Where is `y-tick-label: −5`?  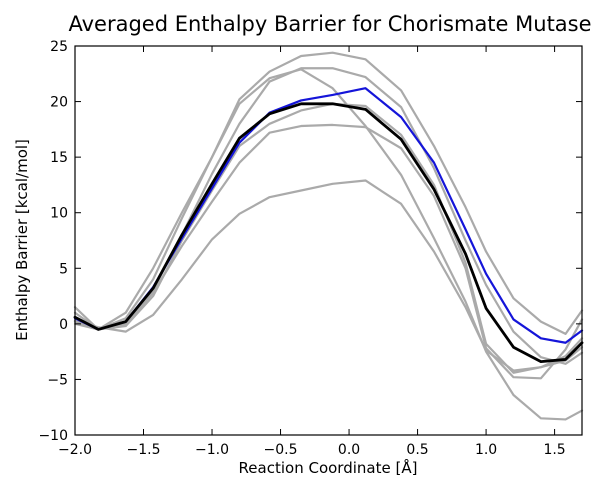
y-tick-label: −5 is located at coordinates (57, 380).